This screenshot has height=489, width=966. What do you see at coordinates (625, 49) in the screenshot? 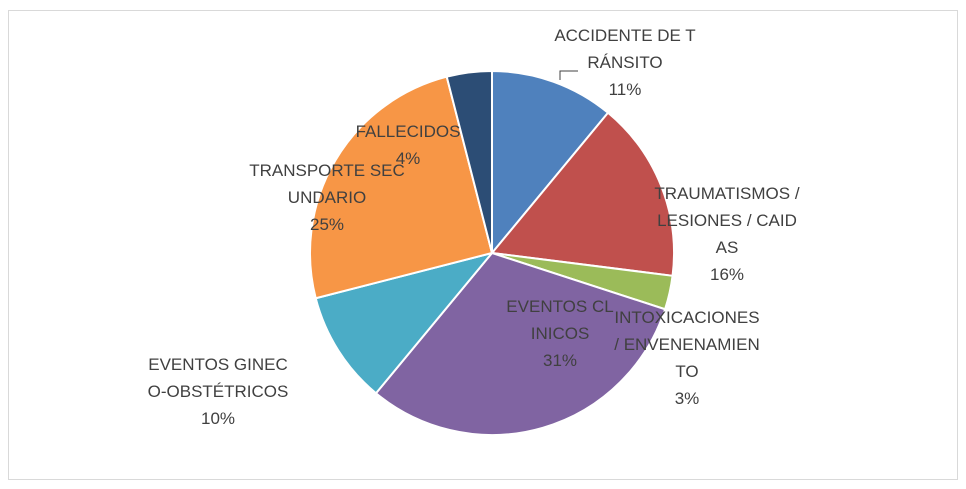
I see `category-label: ACCIDENTE DE TRÁNSITO` at bounding box center [625, 49].